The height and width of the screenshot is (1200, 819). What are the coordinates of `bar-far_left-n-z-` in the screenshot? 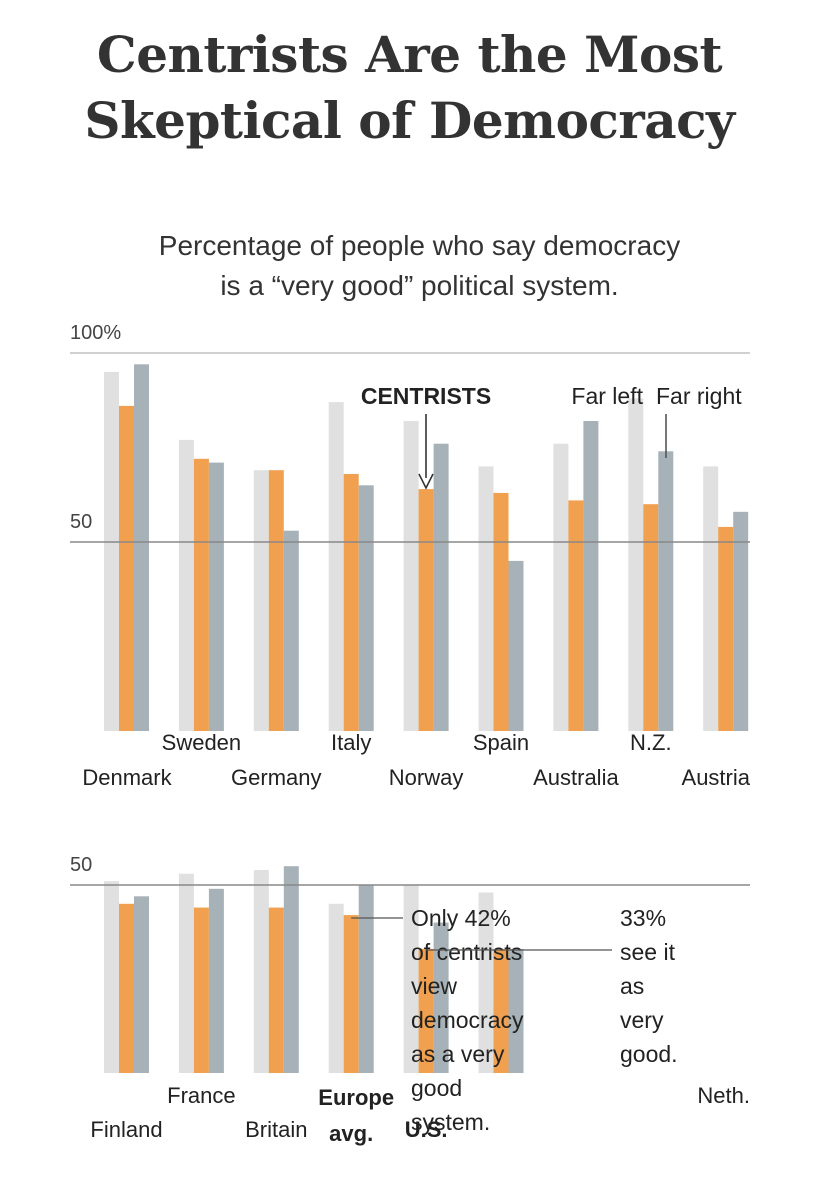 It's located at (636, 564).